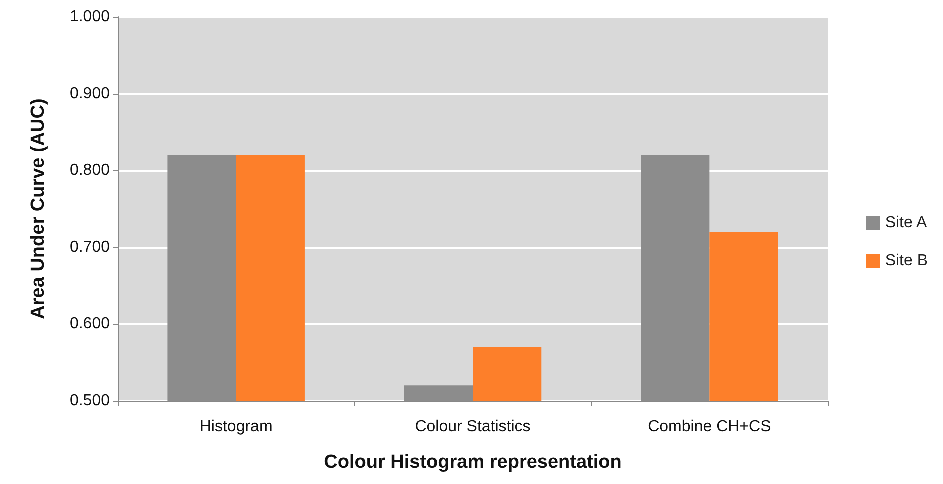  I want to click on x-axis-title: Colour Histogram representation, so click(473, 462).